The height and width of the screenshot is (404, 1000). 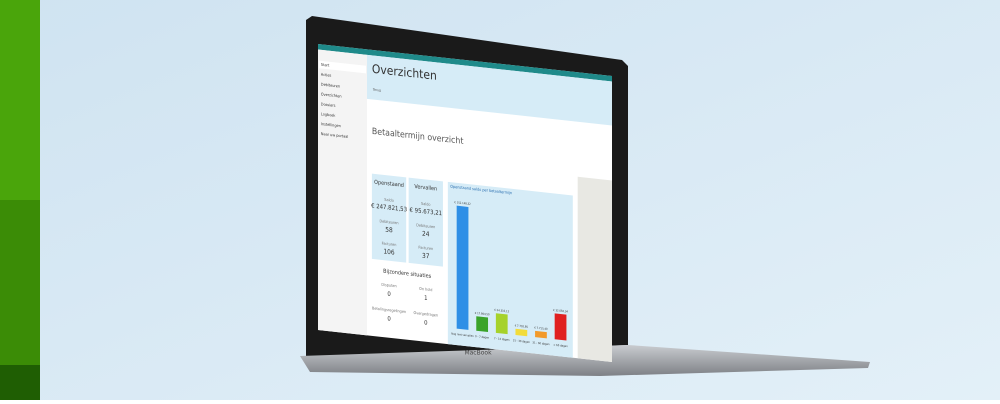 What do you see at coordinates (541, 328) in the screenshot?
I see `bar-label: € 7.715,40` at bounding box center [541, 328].